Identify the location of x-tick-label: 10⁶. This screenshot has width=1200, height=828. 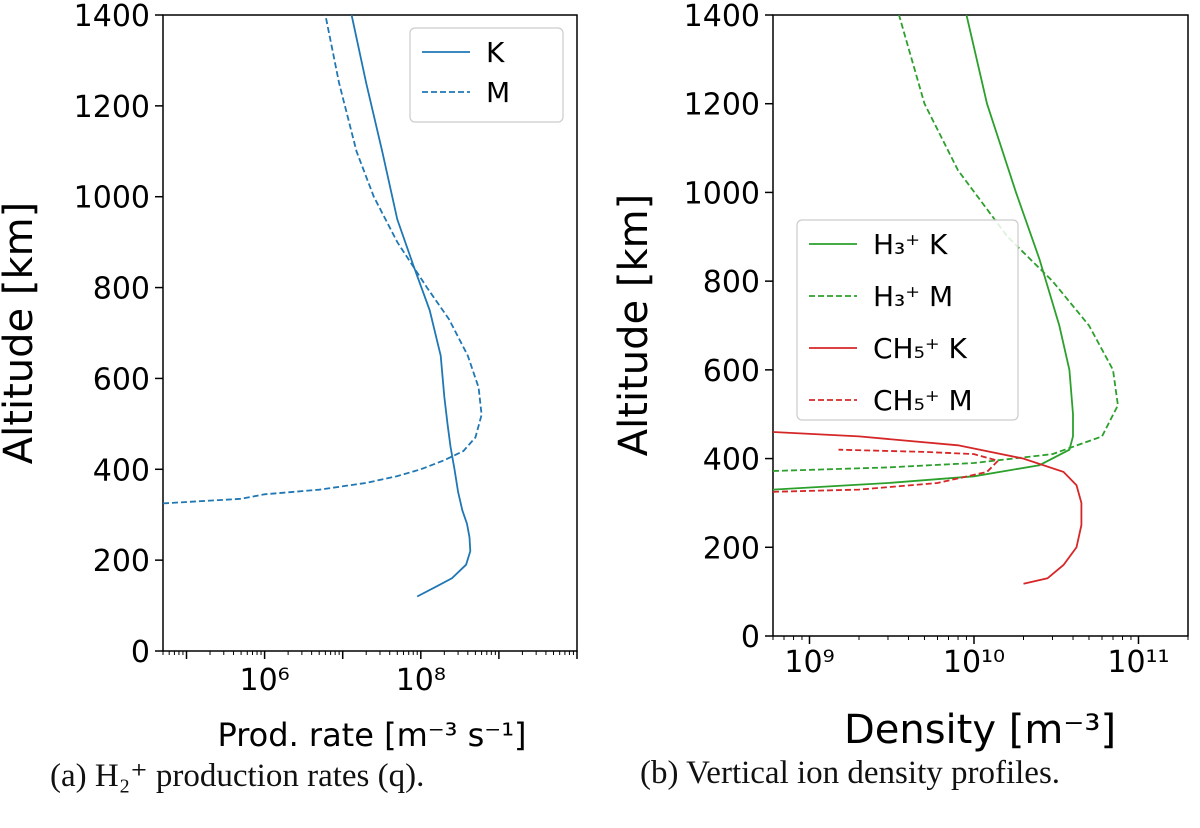
(265, 680).